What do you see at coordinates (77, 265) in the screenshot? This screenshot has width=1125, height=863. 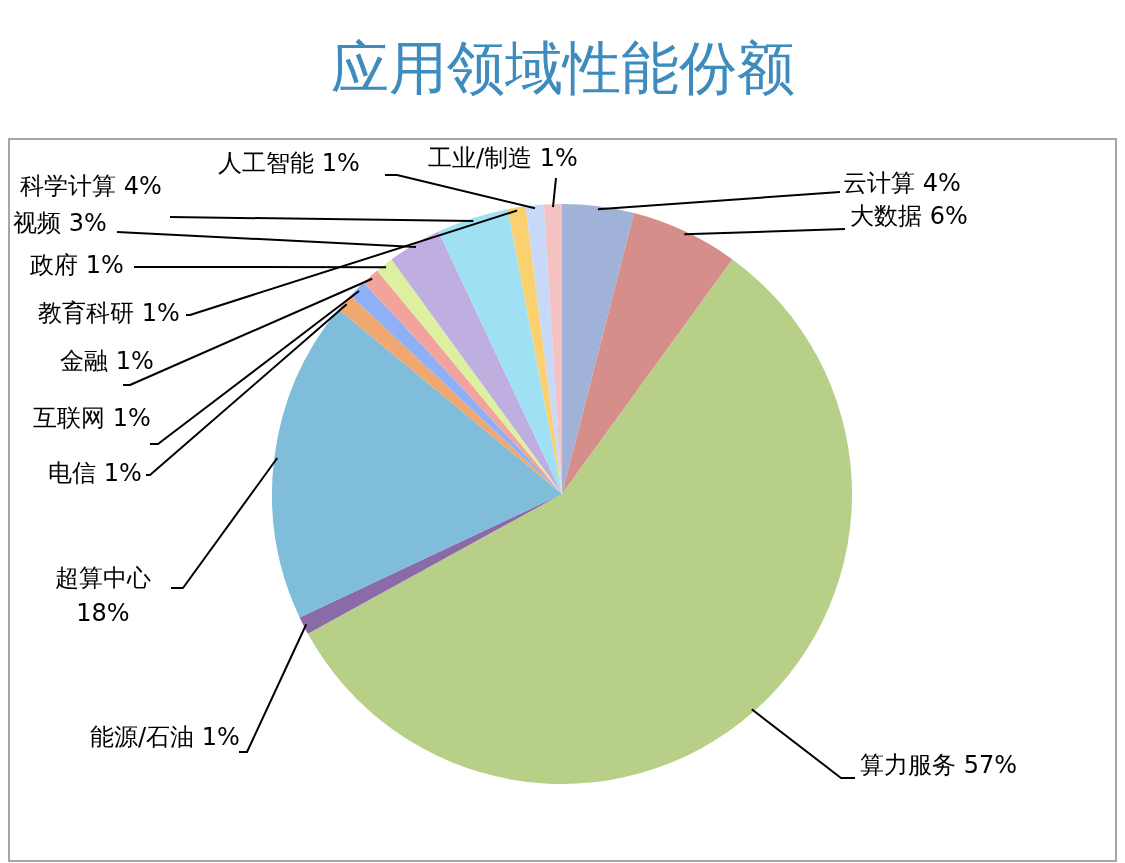 I see `slice-label: 政府 1%` at bounding box center [77, 265].